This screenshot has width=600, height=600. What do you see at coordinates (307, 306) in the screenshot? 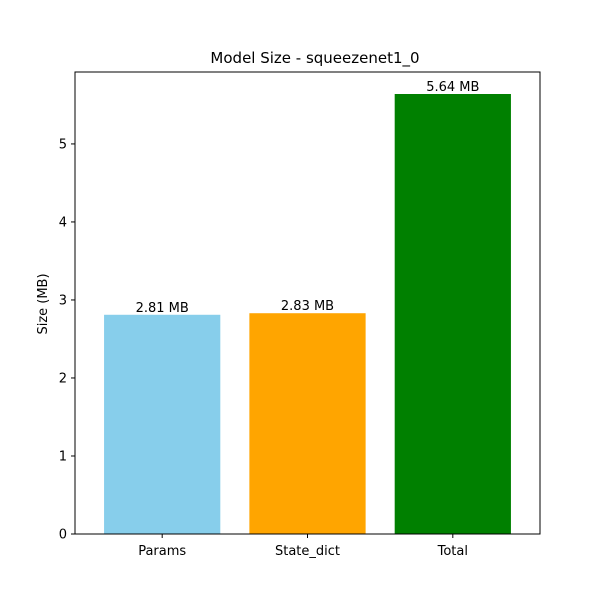
I see `bar-value-label: 2.83 MB` at bounding box center [307, 306].